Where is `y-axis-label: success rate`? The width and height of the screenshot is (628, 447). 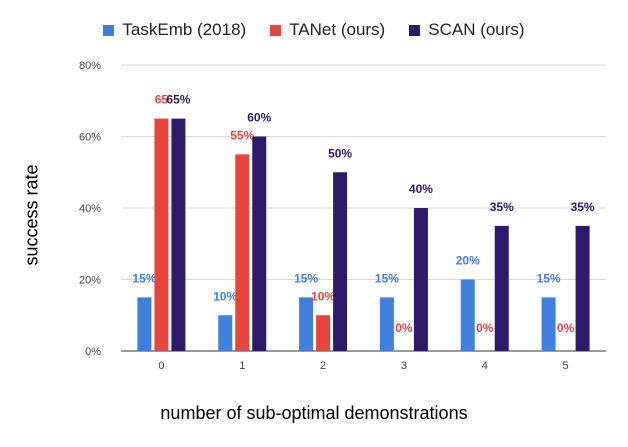 y-axis-label: success rate is located at coordinates (31, 215).